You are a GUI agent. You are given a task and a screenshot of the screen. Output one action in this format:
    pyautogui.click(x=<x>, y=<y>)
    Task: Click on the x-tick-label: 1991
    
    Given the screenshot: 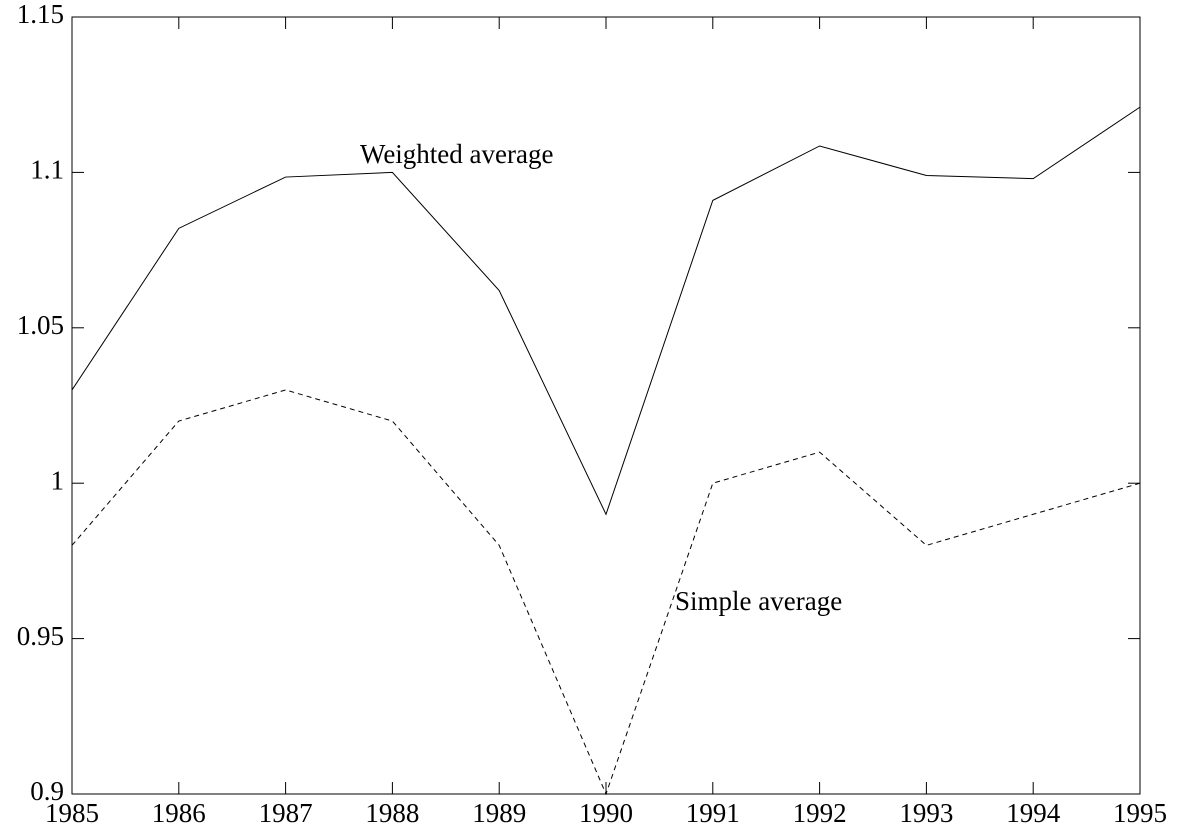 What is the action you would take?
    pyautogui.click(x=713, y=813)
    